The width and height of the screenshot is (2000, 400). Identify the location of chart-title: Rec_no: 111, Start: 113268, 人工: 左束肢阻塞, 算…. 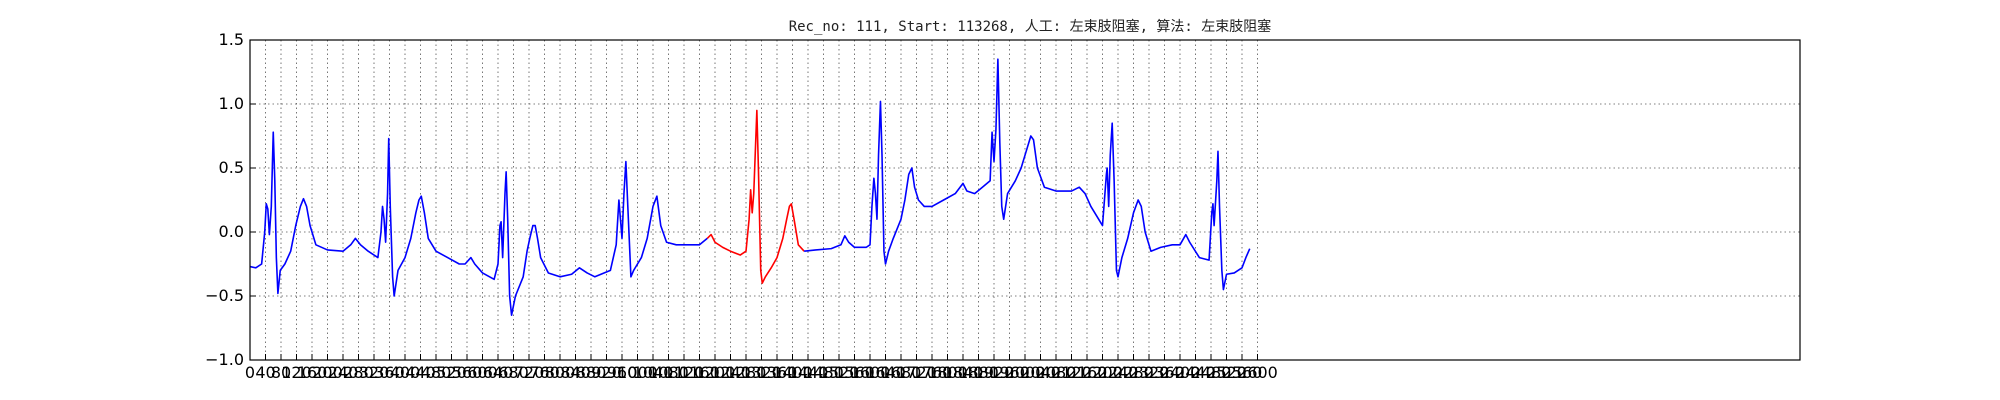
(1030, 26).